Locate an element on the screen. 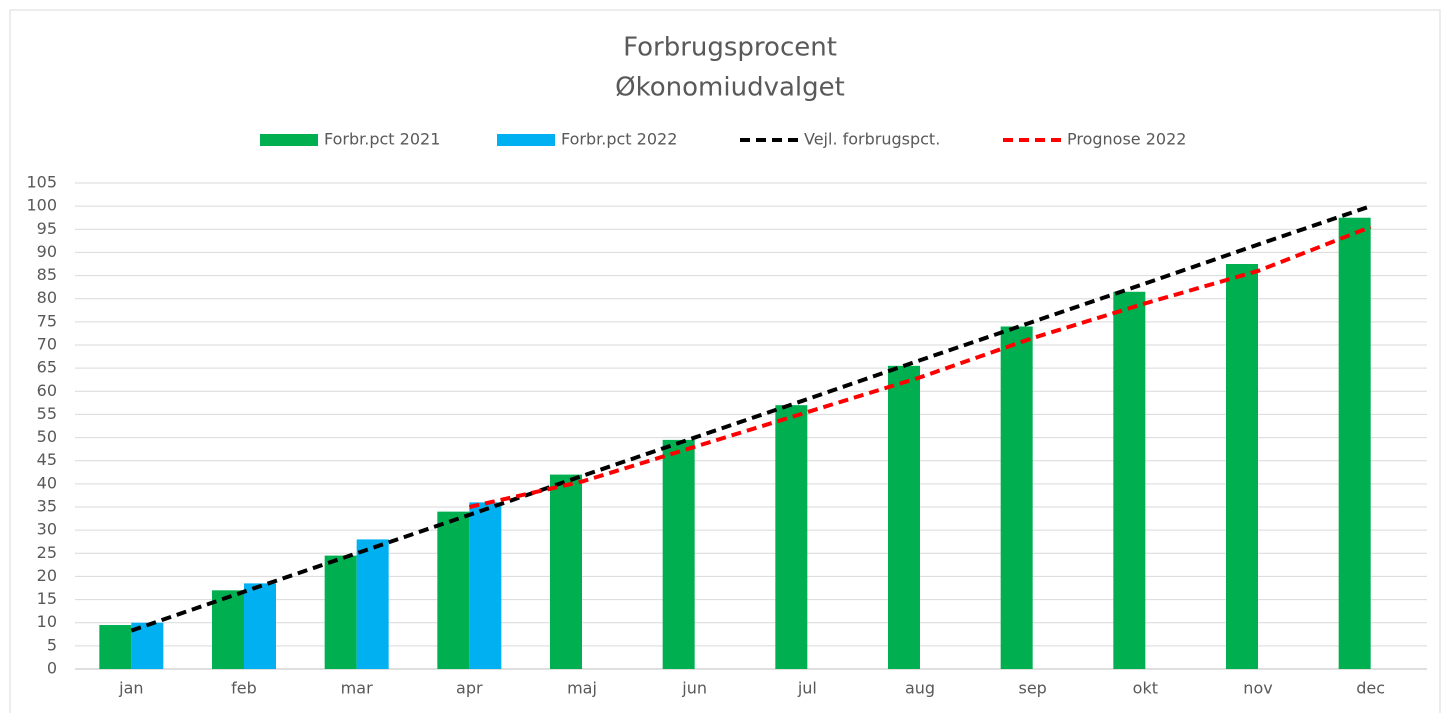 This screenshot has height=713, width=1441. y-tick-label: 80 is located at coordinates (47, 297).